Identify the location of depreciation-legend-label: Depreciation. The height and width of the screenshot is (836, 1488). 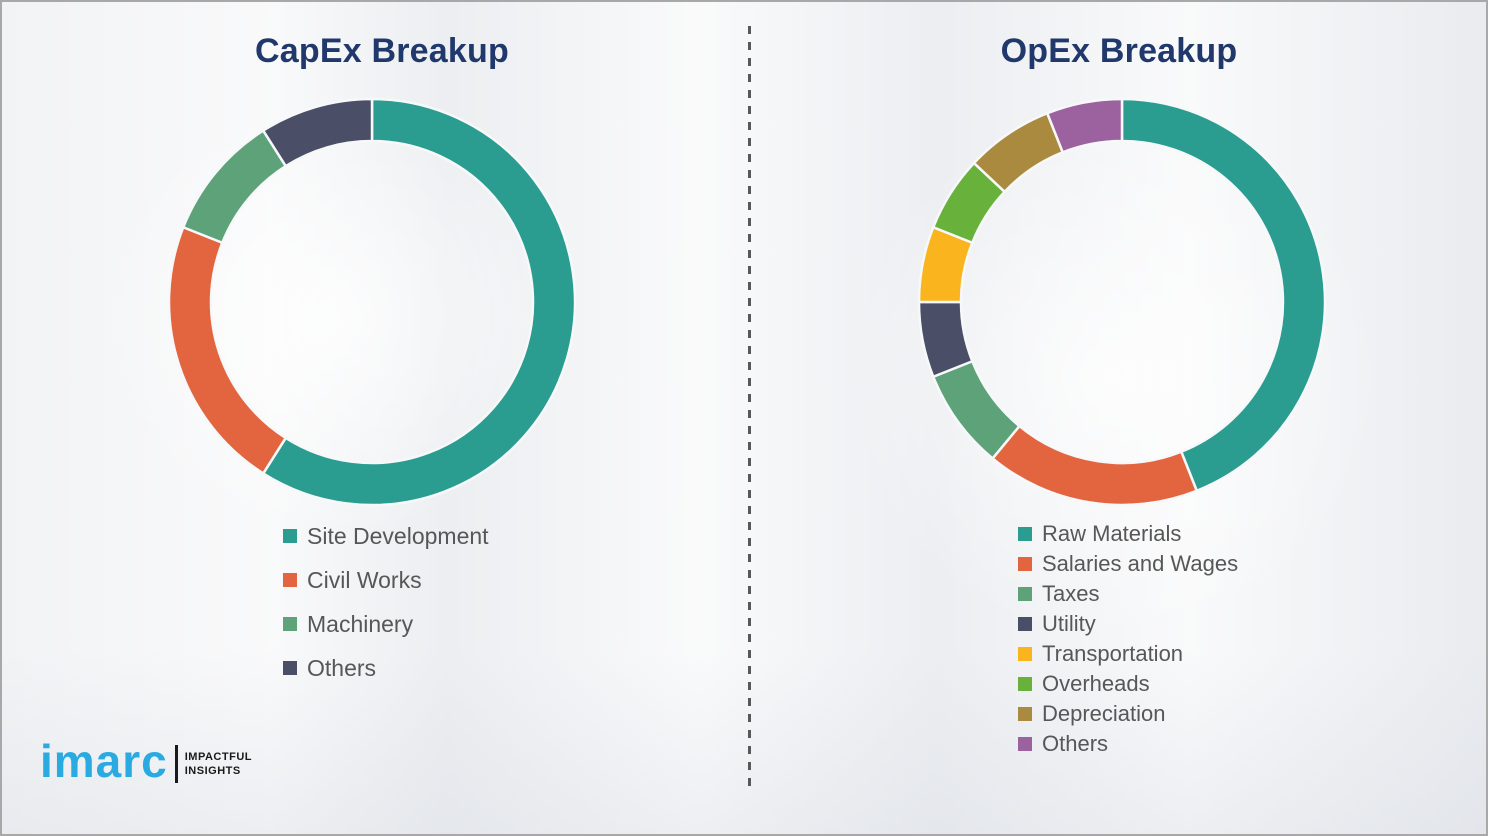
(1104, 713).